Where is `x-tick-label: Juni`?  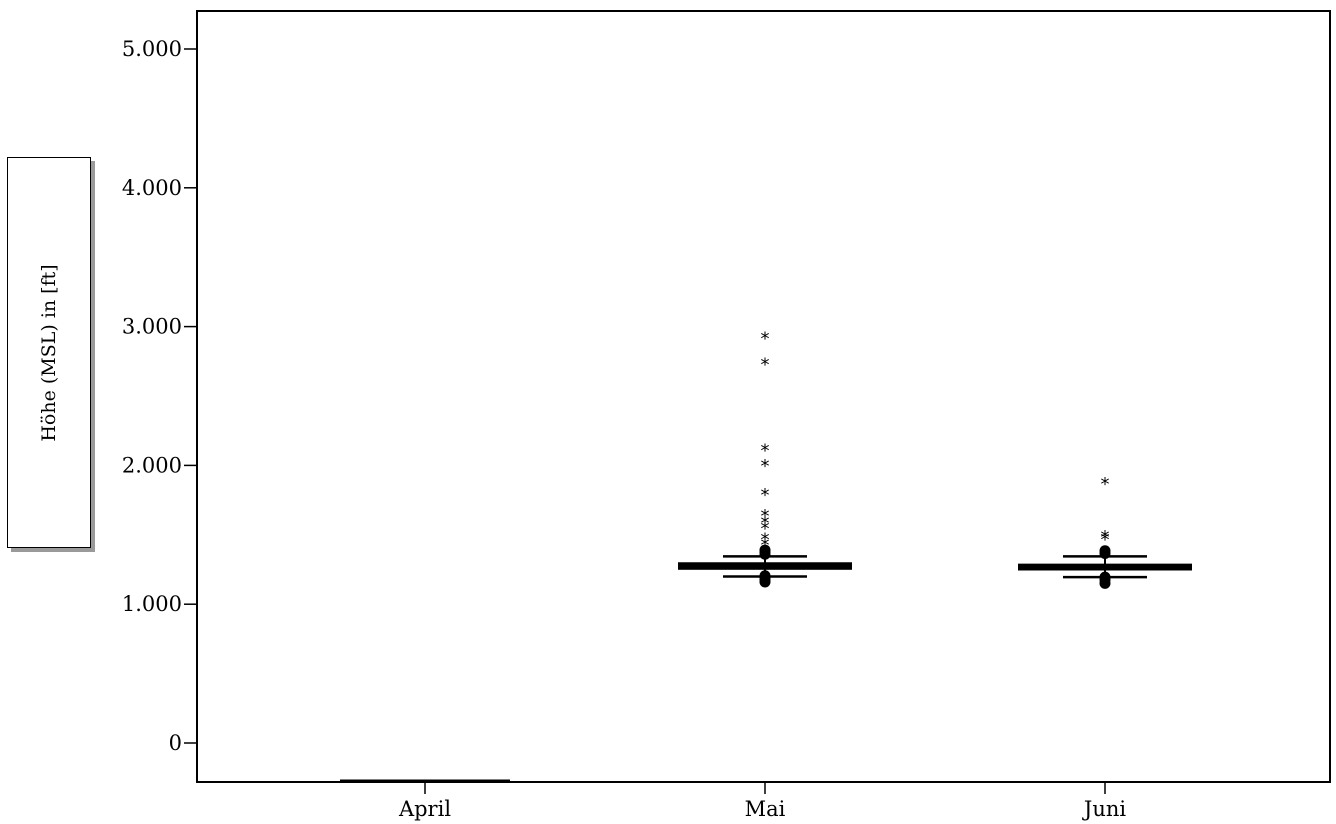 x-tick-label: Juni is located at coordinates (1104, 809).